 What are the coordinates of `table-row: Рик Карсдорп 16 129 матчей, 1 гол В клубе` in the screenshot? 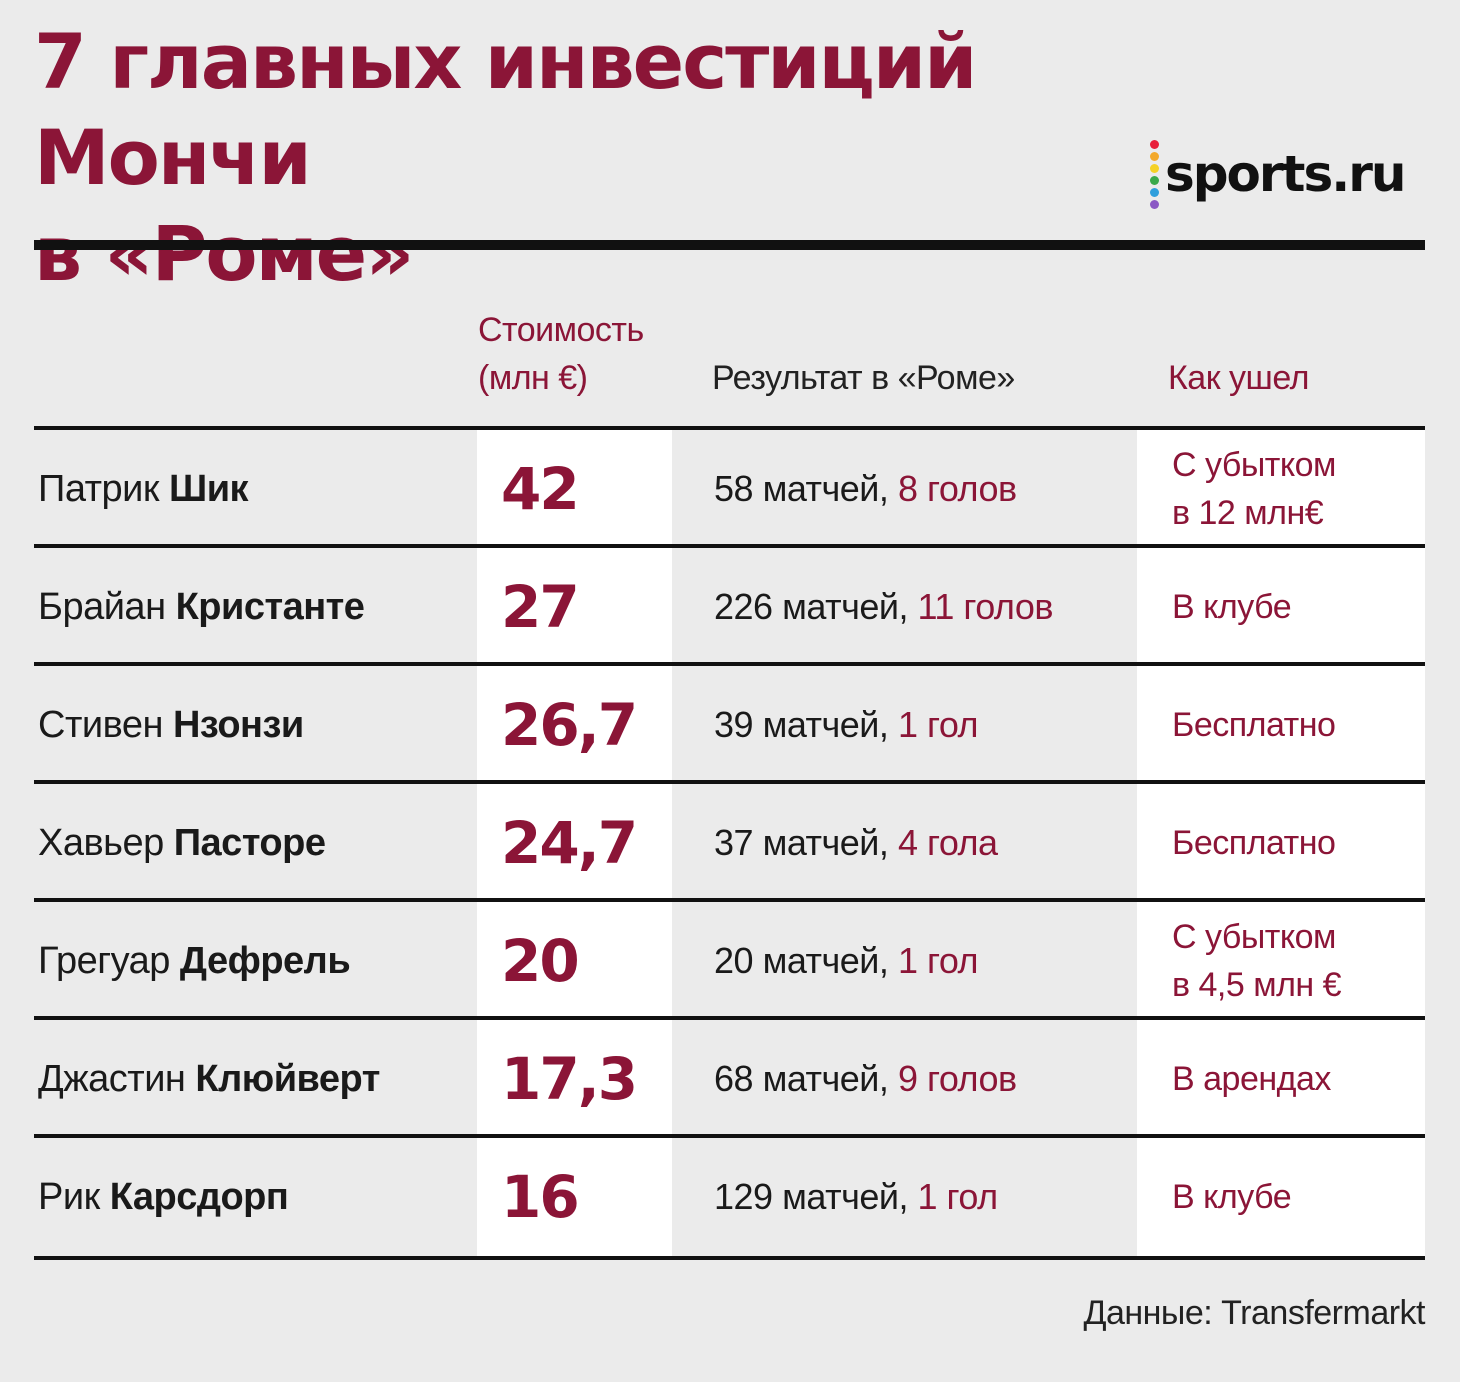 It's located at (729, 1197).